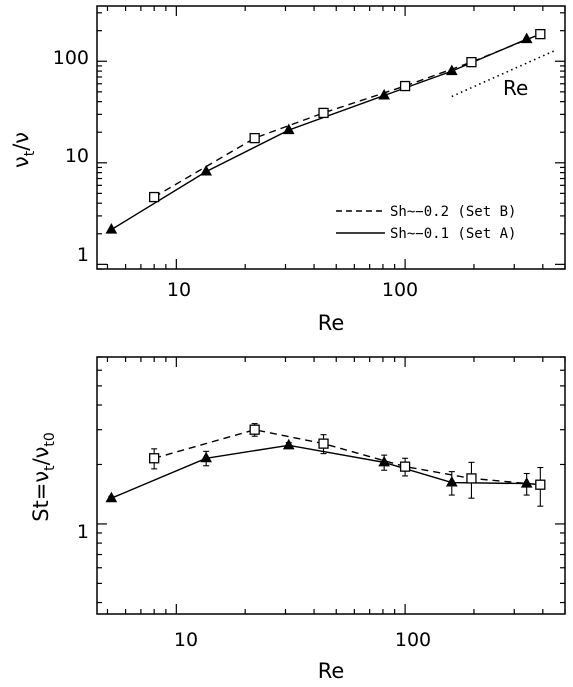 This screenshot has width=573, height=687. What do you see at coordinates (503, 73) in the screenshot?
I see `reference-slope-line` at bounding box center [503, 73].